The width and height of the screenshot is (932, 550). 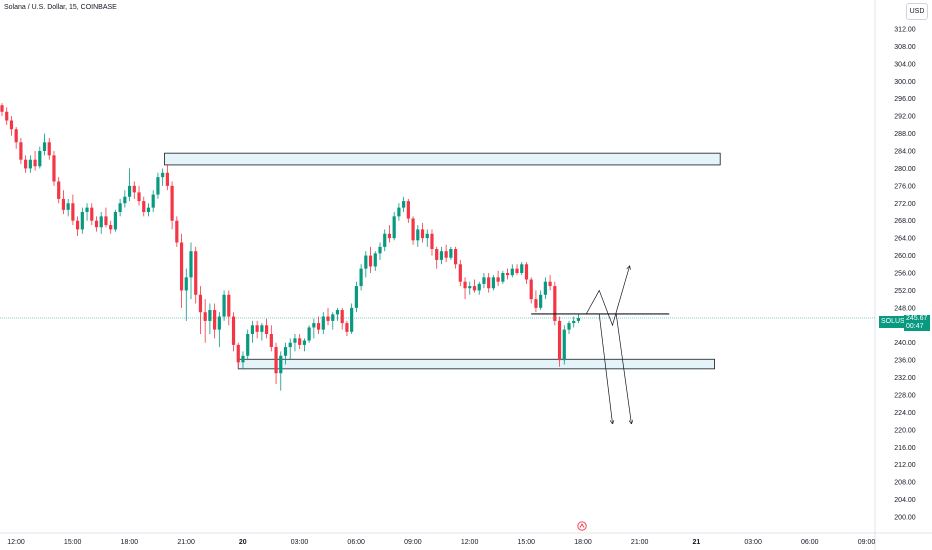 What do you see at coordinates (905, 483) in the screenshot?
I see `price-tick-label: 208.00` at bounding box center [905, 483].